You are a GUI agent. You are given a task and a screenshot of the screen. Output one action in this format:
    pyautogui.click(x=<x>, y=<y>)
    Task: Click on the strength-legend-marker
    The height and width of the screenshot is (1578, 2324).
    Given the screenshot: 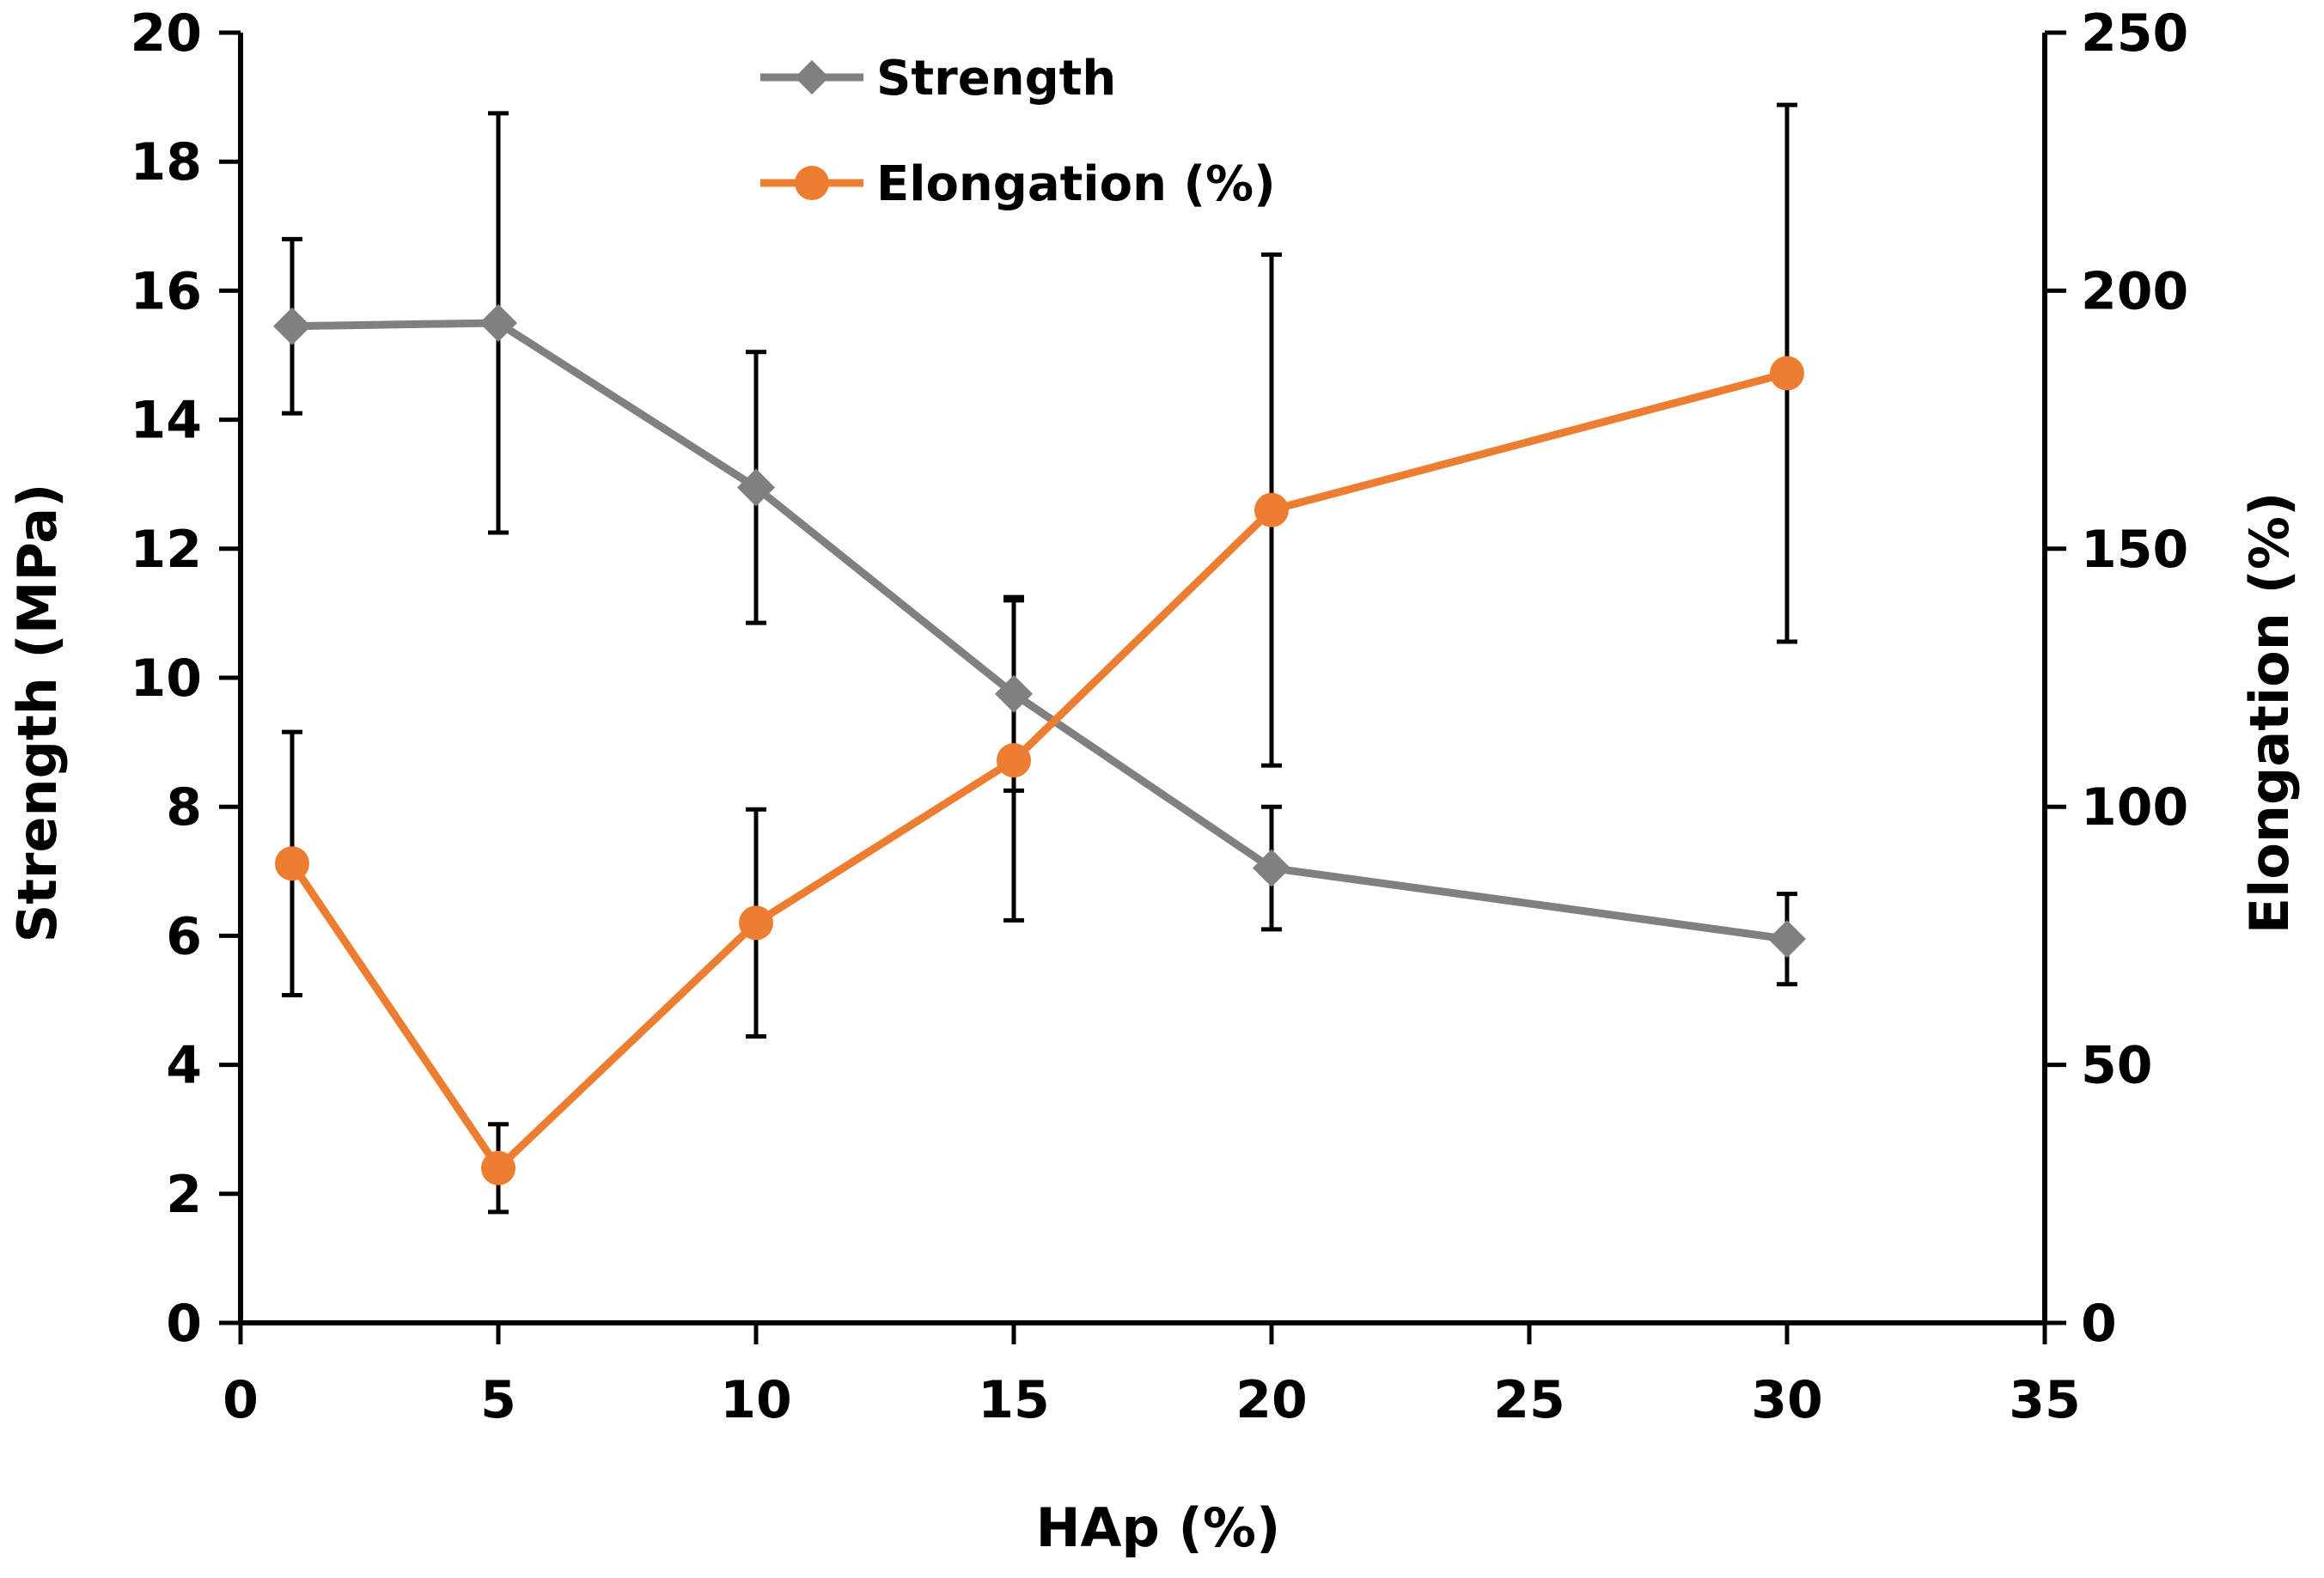 What is the action you would take?
    pyautogui.click(x=812, y=77)
    